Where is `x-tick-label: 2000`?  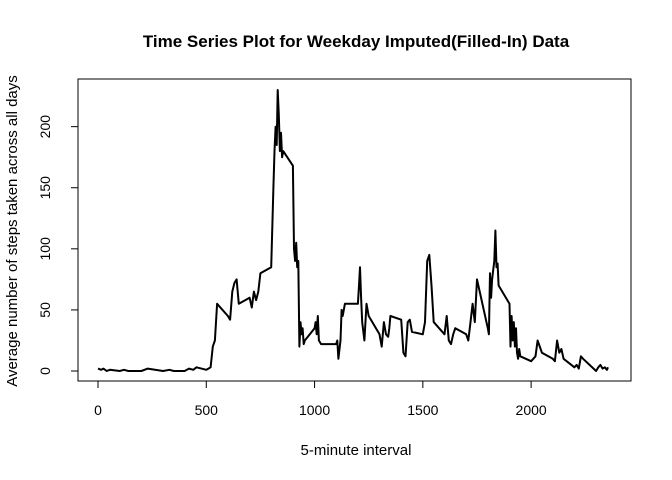 x-tick-label: 2000 is located at coordinates (531, 410).